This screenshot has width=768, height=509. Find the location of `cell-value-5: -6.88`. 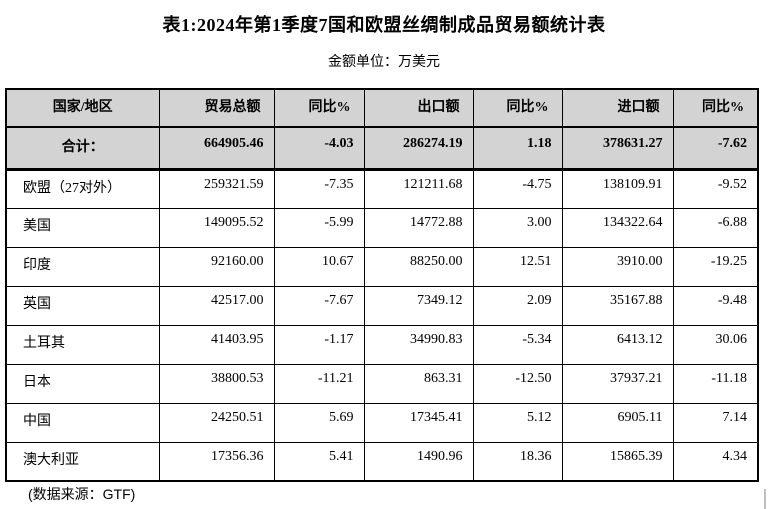

cell-value-5: -6.88 is located at coordinates (715, 227).